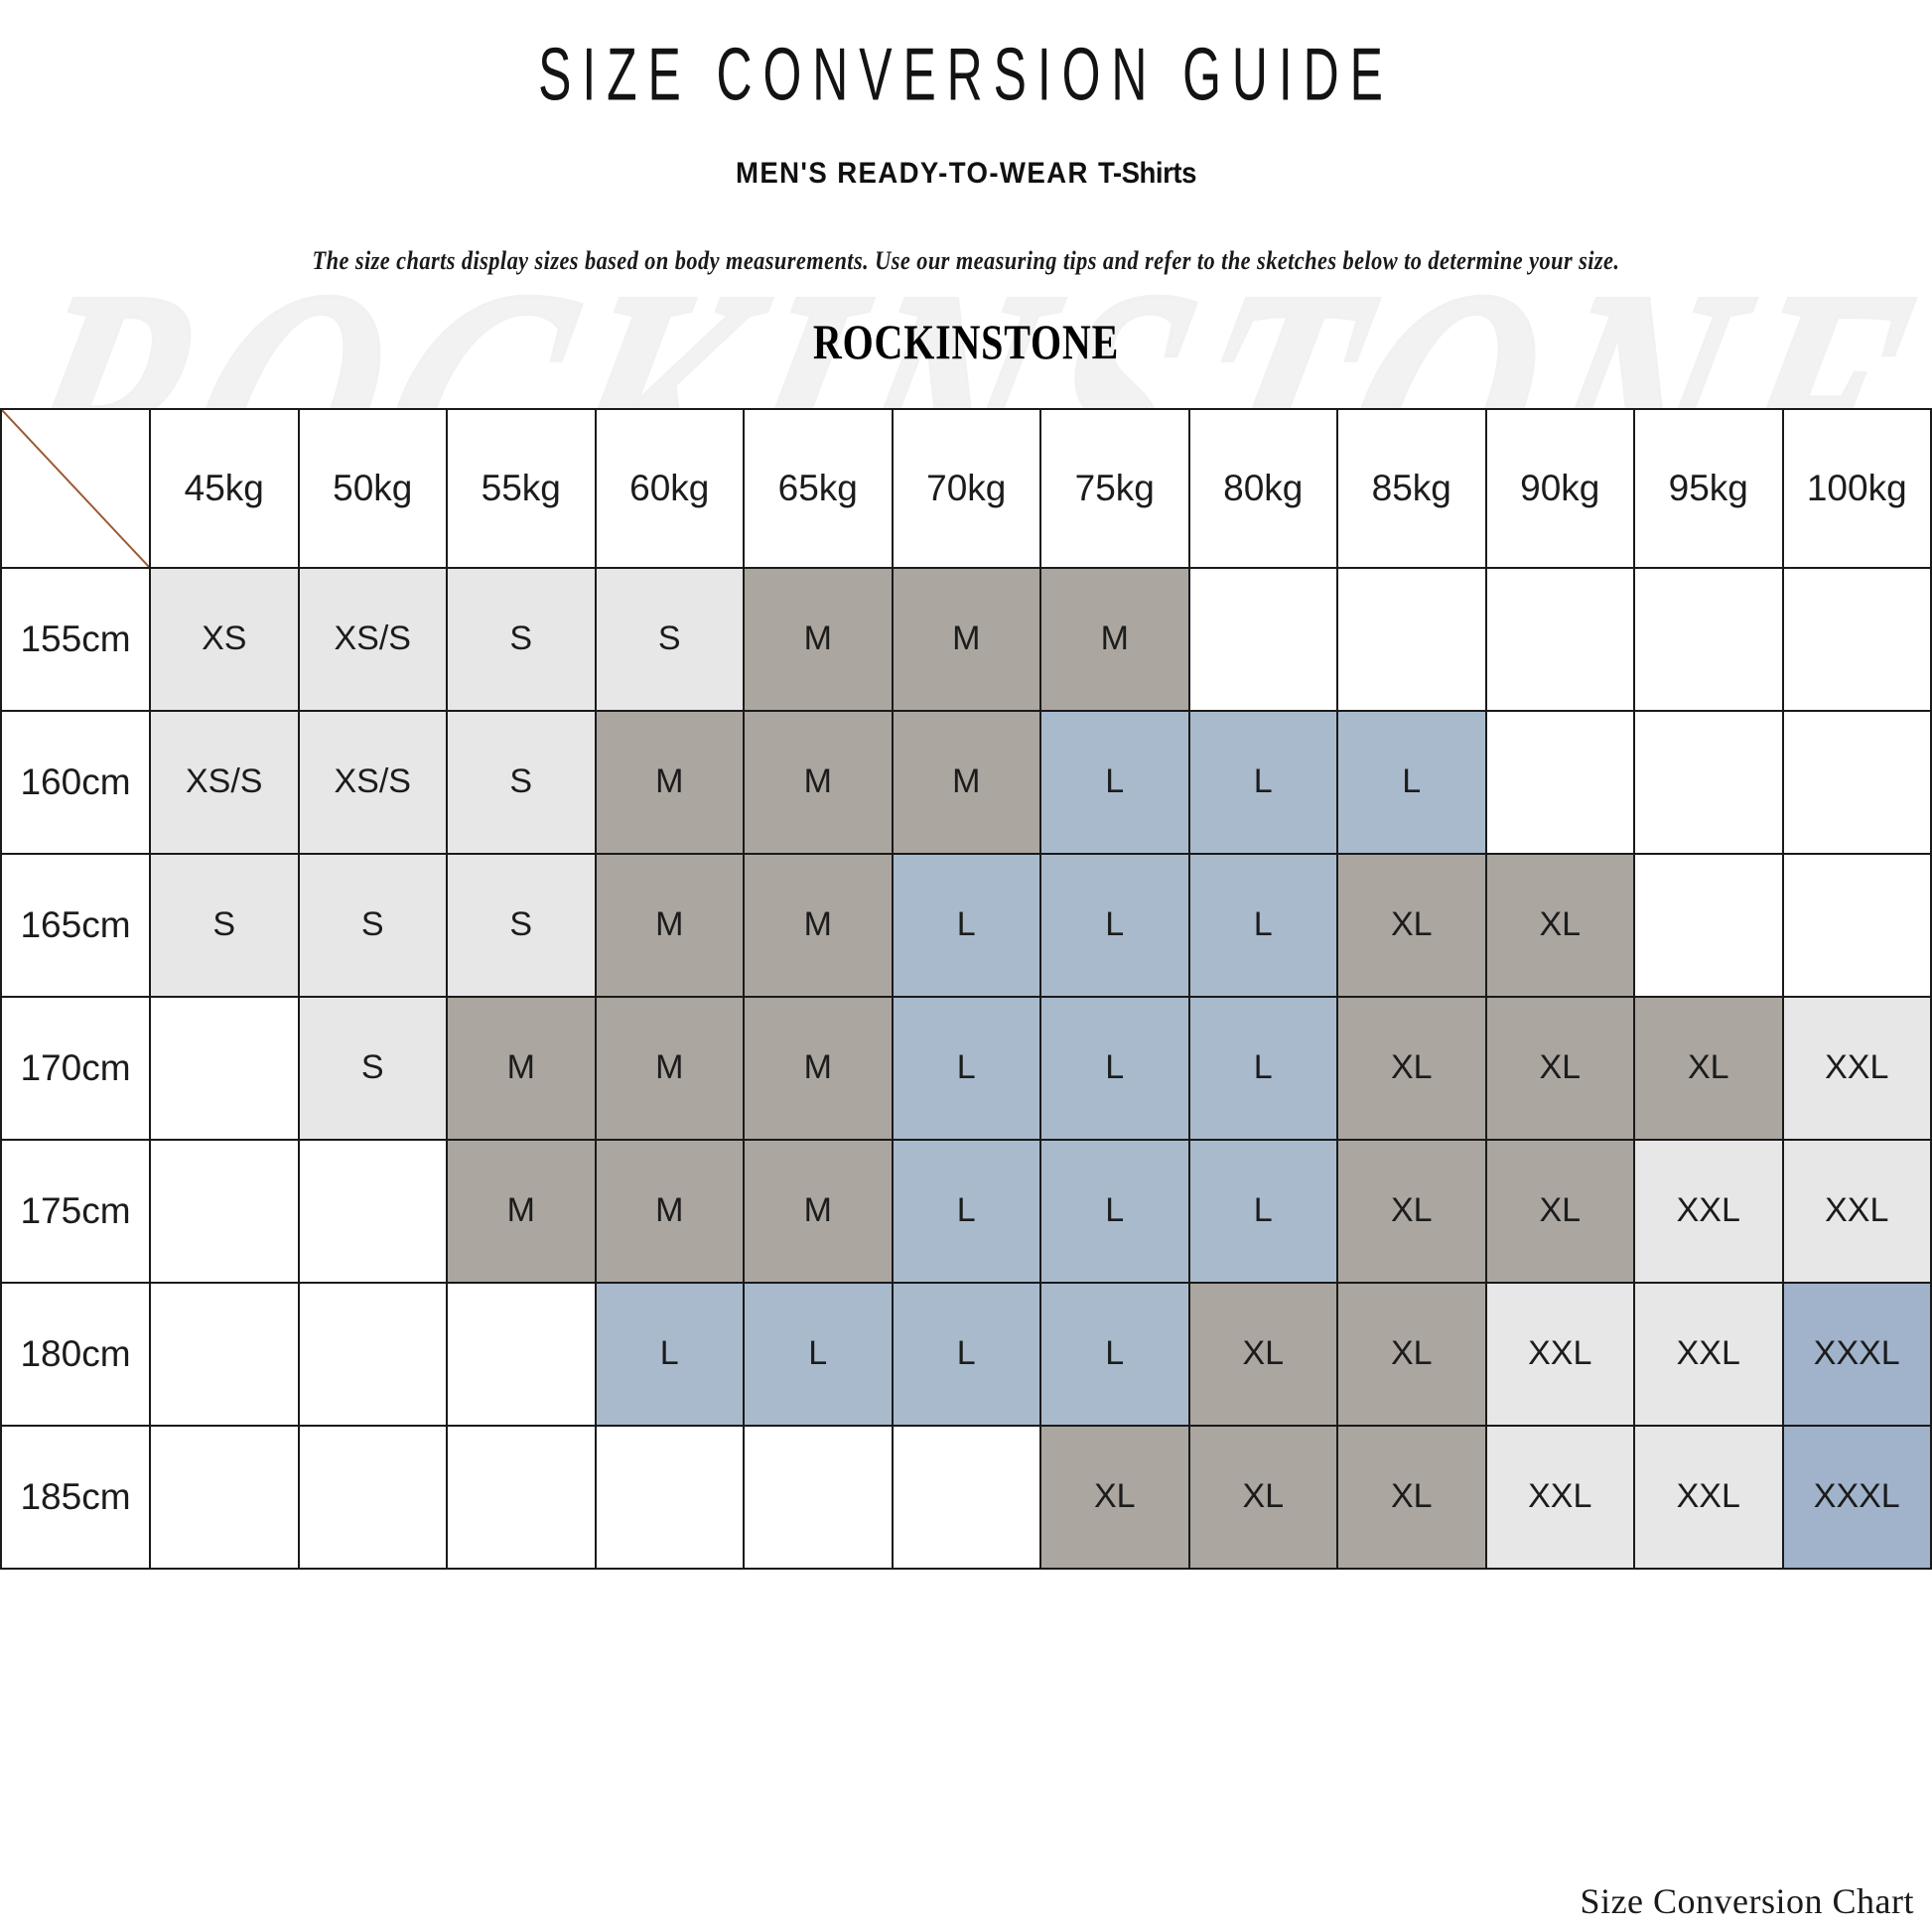  I want to click on table-row: 155cm XS XS/S S S M M M, so click(966, 639).